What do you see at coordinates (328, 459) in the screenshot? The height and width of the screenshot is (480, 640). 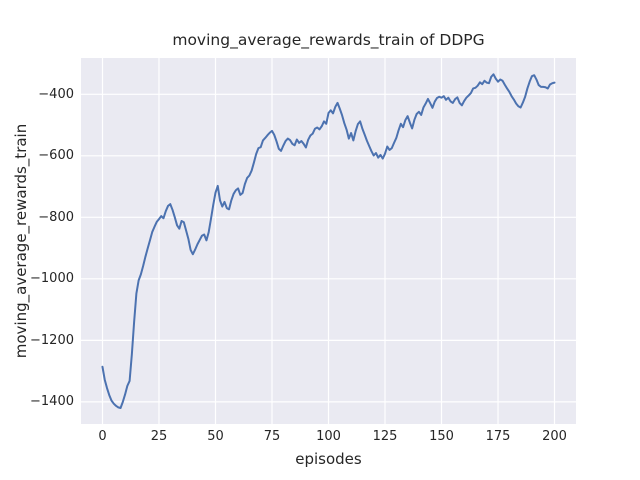 I see `x-axis-label: episodes` at bounding box center [328, 459].